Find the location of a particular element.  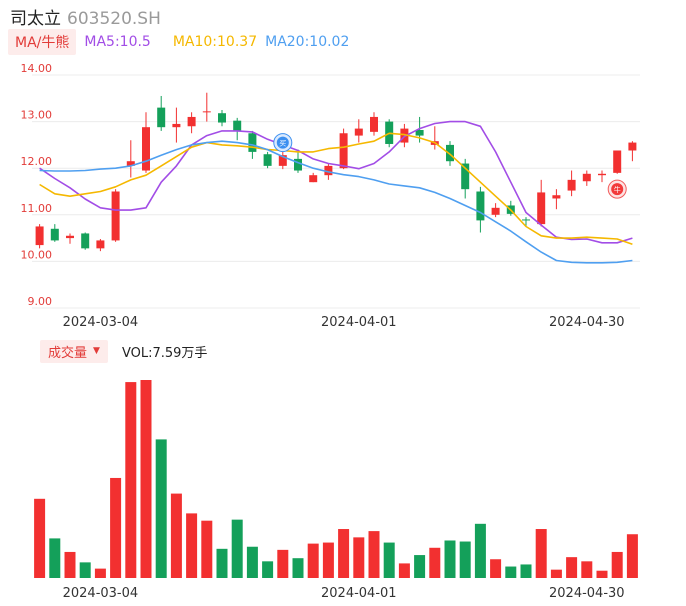

bull-signal-label: 牛 is located at coordinates (617, 189).